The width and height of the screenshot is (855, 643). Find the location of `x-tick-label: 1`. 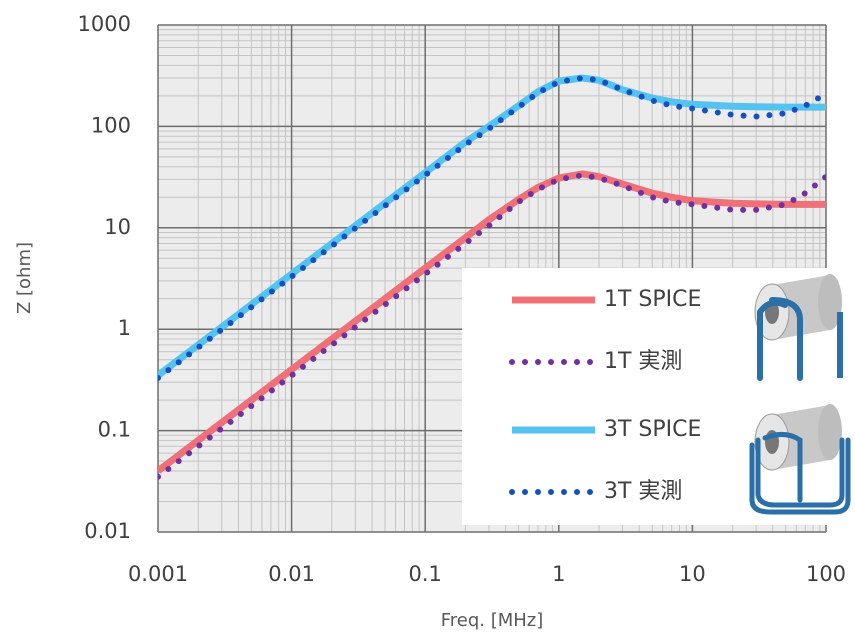

x-tick-label: 1 is located at coordinates (558, 574).